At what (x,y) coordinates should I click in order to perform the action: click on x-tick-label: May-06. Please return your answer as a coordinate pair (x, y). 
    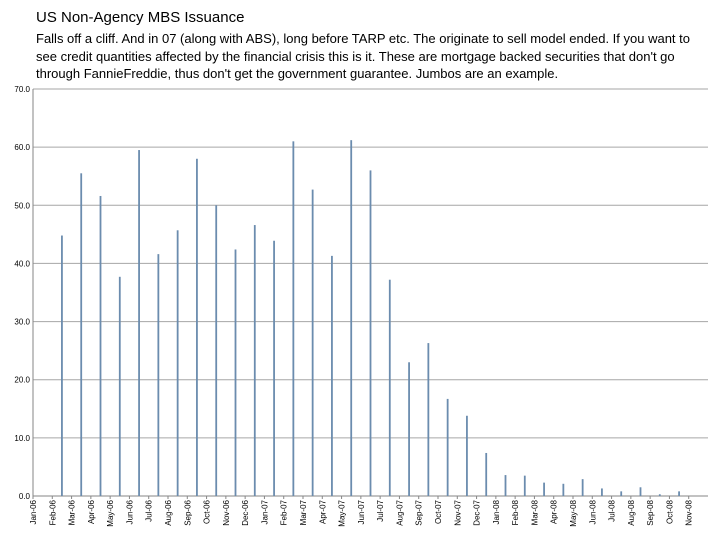
    Looking at the image, I should click on (110, 512).